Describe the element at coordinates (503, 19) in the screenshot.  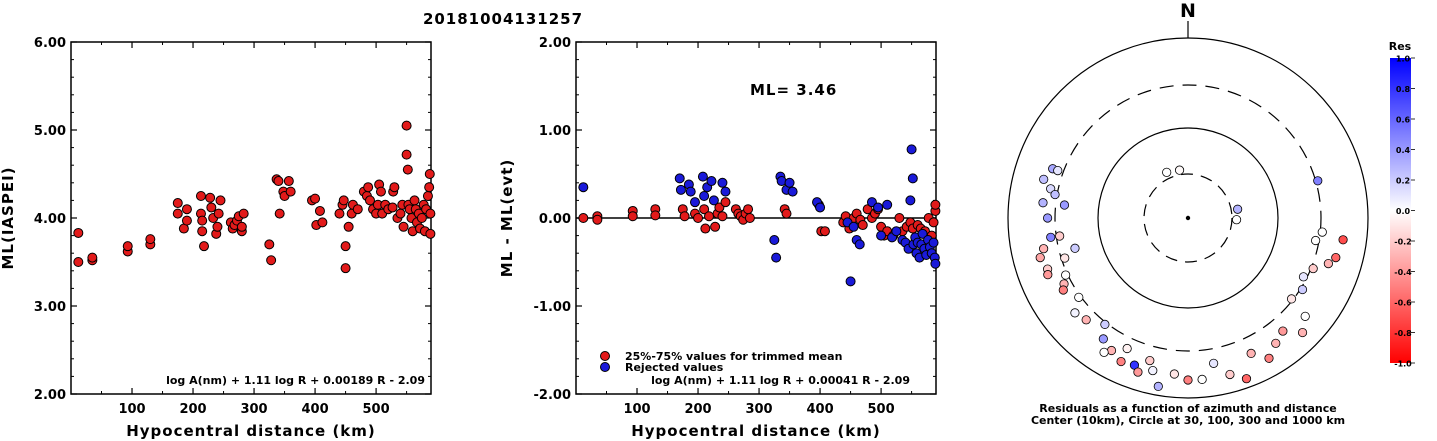
I see `figure-title: 20181004131257` at that location.